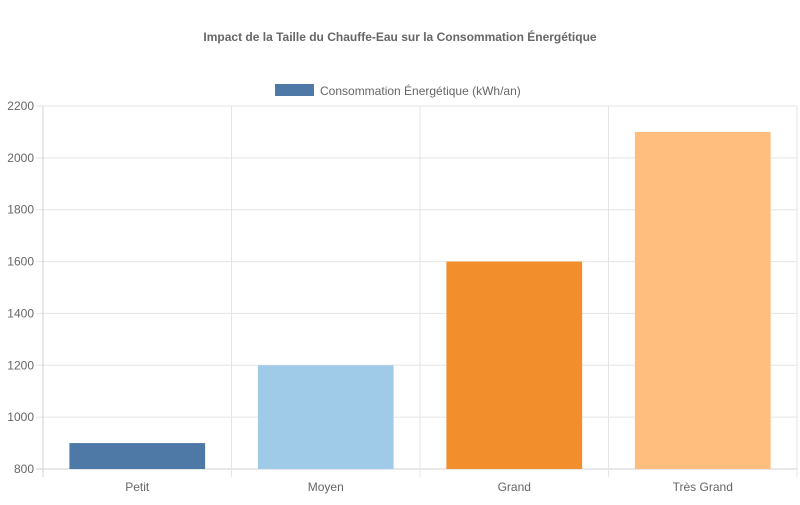 This screenshot has height=505, width=800. I want to click on legend: Consommation Énergétique (kWh/an), so click(398, 90).